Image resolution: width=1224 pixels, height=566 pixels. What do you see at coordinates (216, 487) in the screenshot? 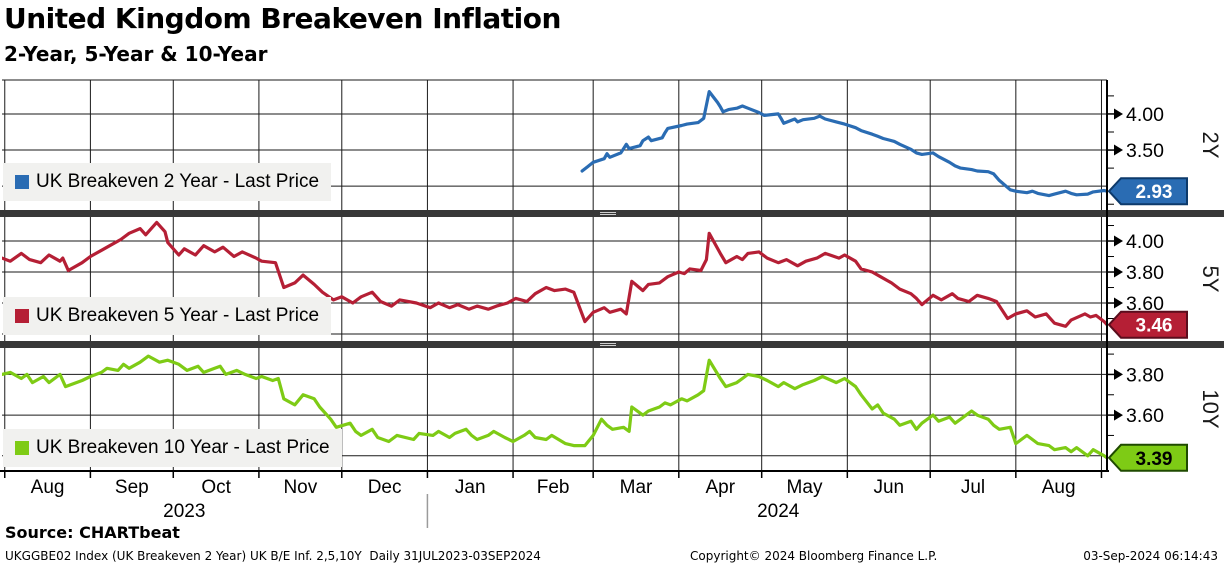
I see `x-month-label: Oct` at bounding box center [216, 487].